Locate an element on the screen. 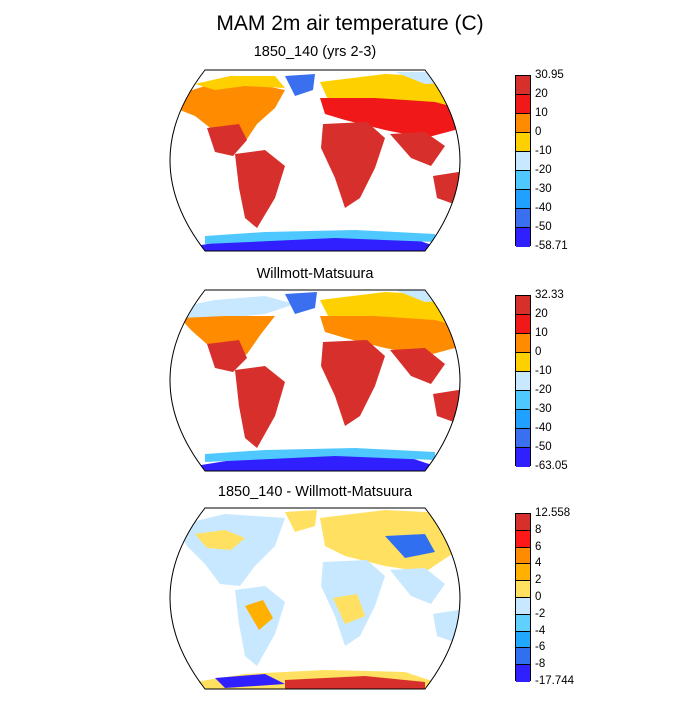 The height and width of the screenshot is (710, 700). colorbar-tick-label: 8 is located at coordinates (538, 529).